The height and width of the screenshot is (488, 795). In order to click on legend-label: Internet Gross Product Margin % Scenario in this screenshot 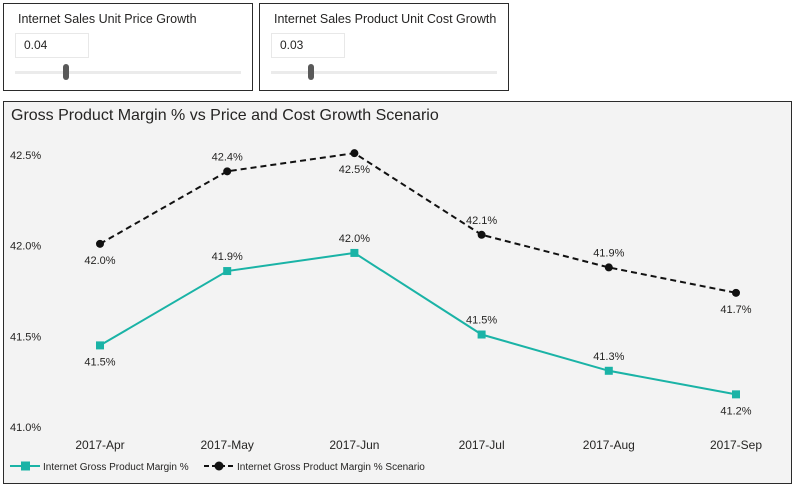, I will do `click(331, 467)`.